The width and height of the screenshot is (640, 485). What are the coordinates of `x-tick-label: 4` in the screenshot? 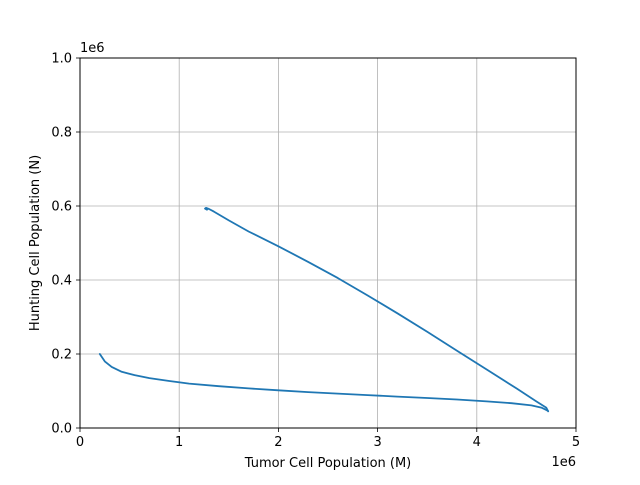 It's located at (477, 442).